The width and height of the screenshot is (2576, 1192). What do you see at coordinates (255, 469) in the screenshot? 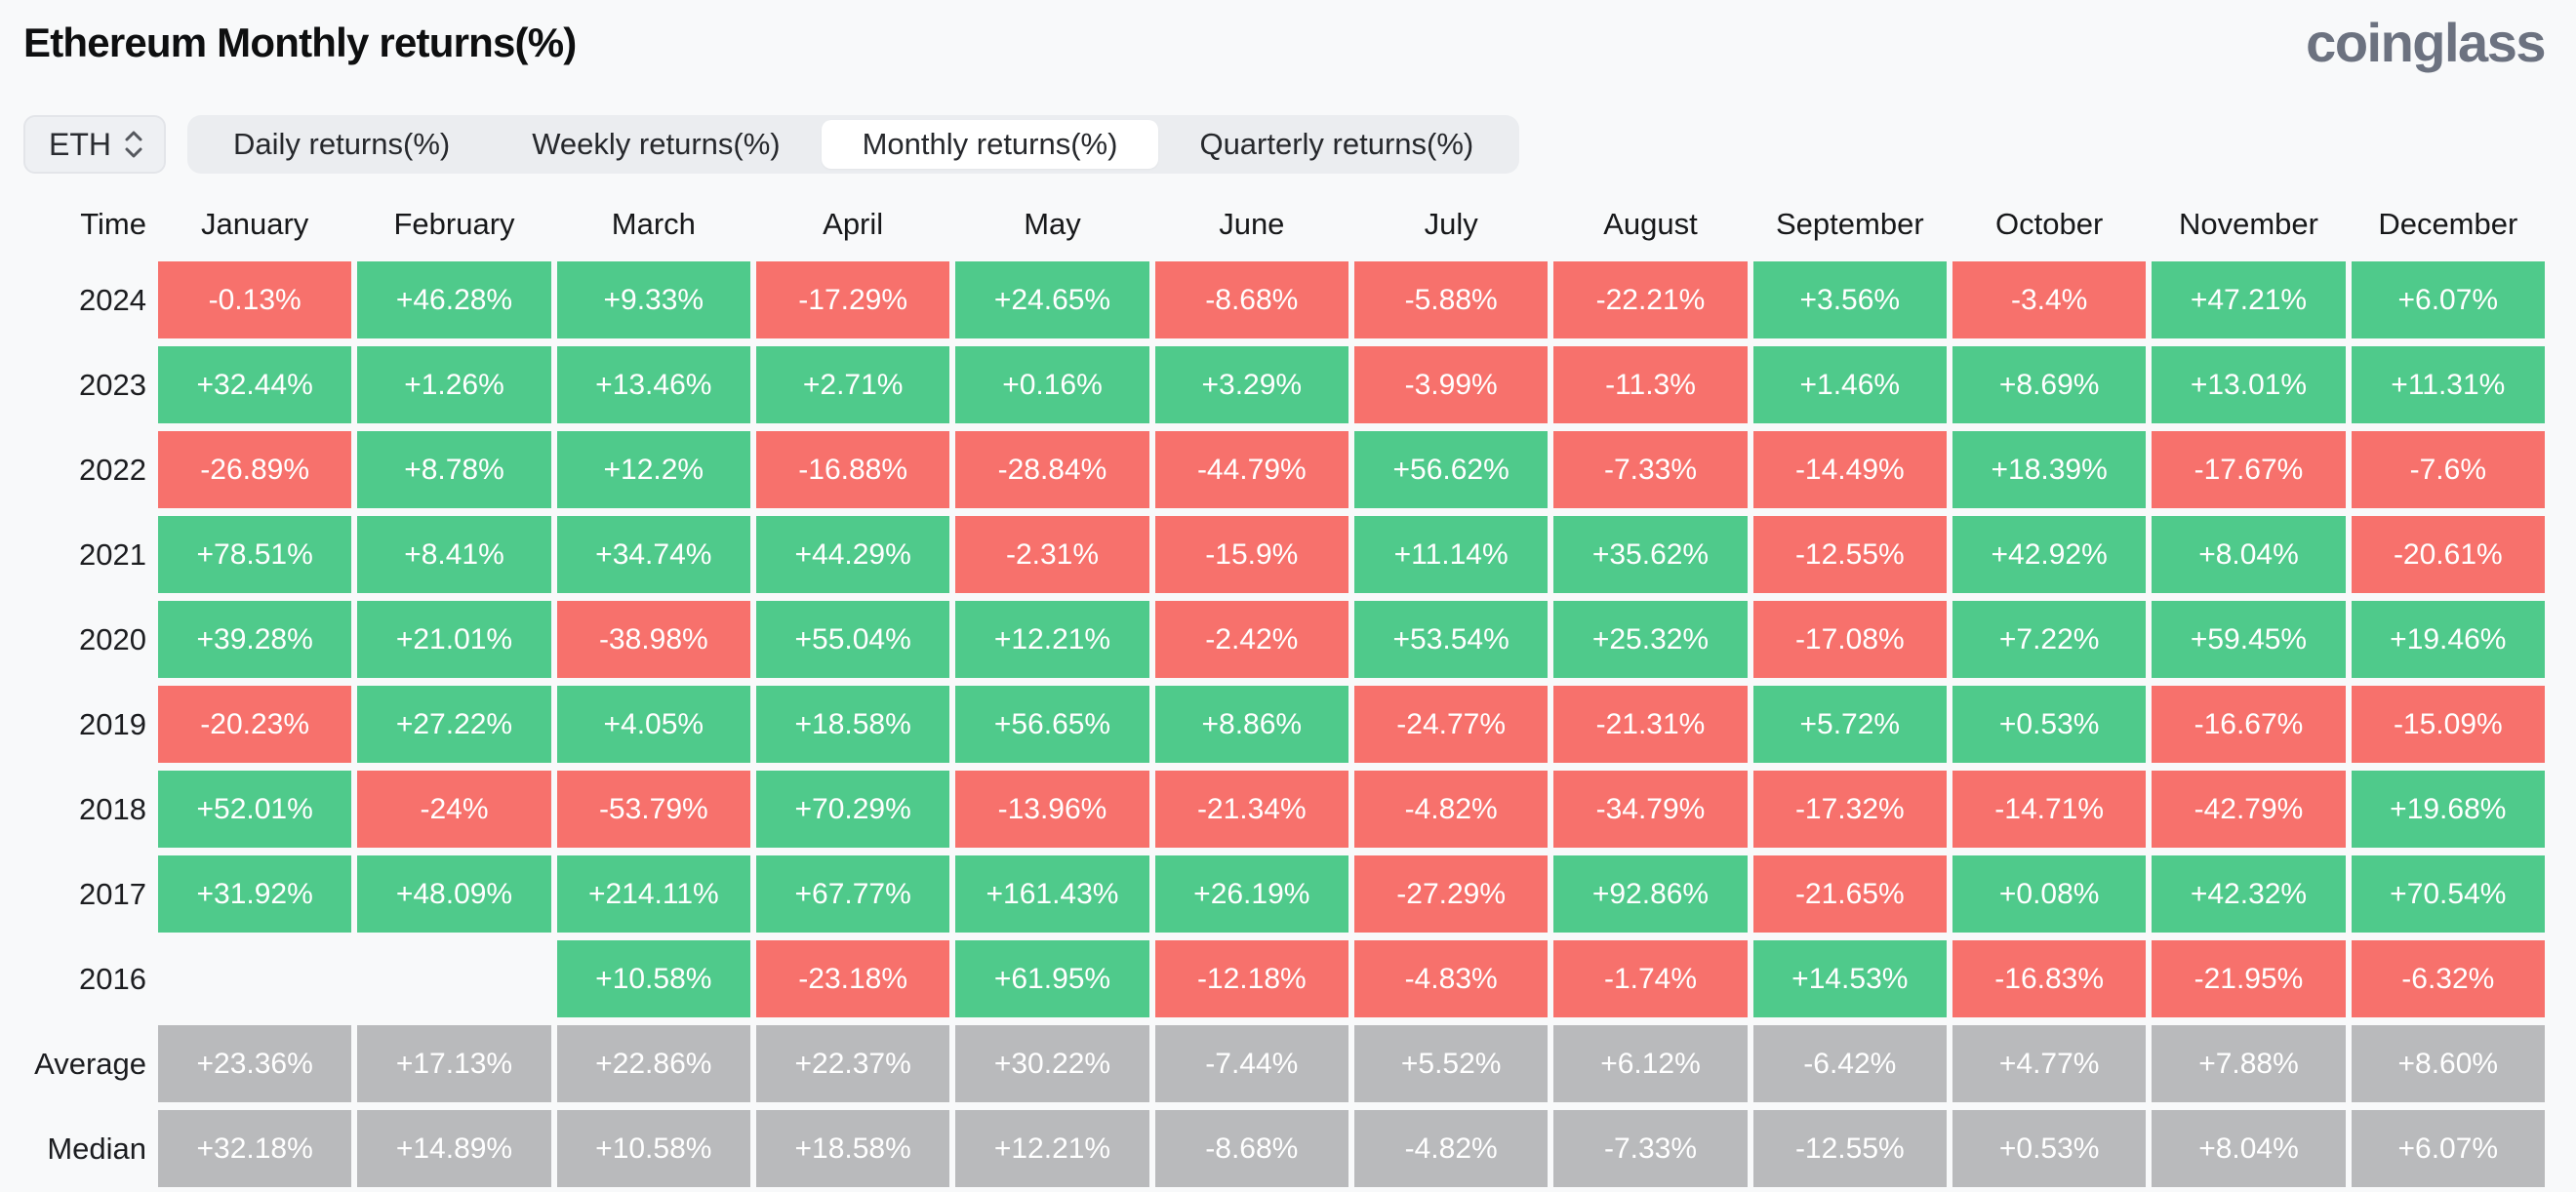
I see `return-cell: -26.89%` at bounding box center [255, 469].